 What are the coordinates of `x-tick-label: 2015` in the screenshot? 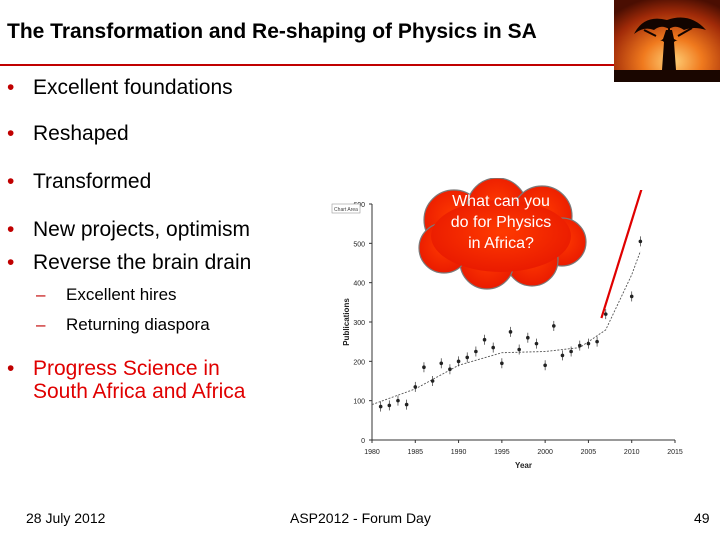 It's located at (675, 452).